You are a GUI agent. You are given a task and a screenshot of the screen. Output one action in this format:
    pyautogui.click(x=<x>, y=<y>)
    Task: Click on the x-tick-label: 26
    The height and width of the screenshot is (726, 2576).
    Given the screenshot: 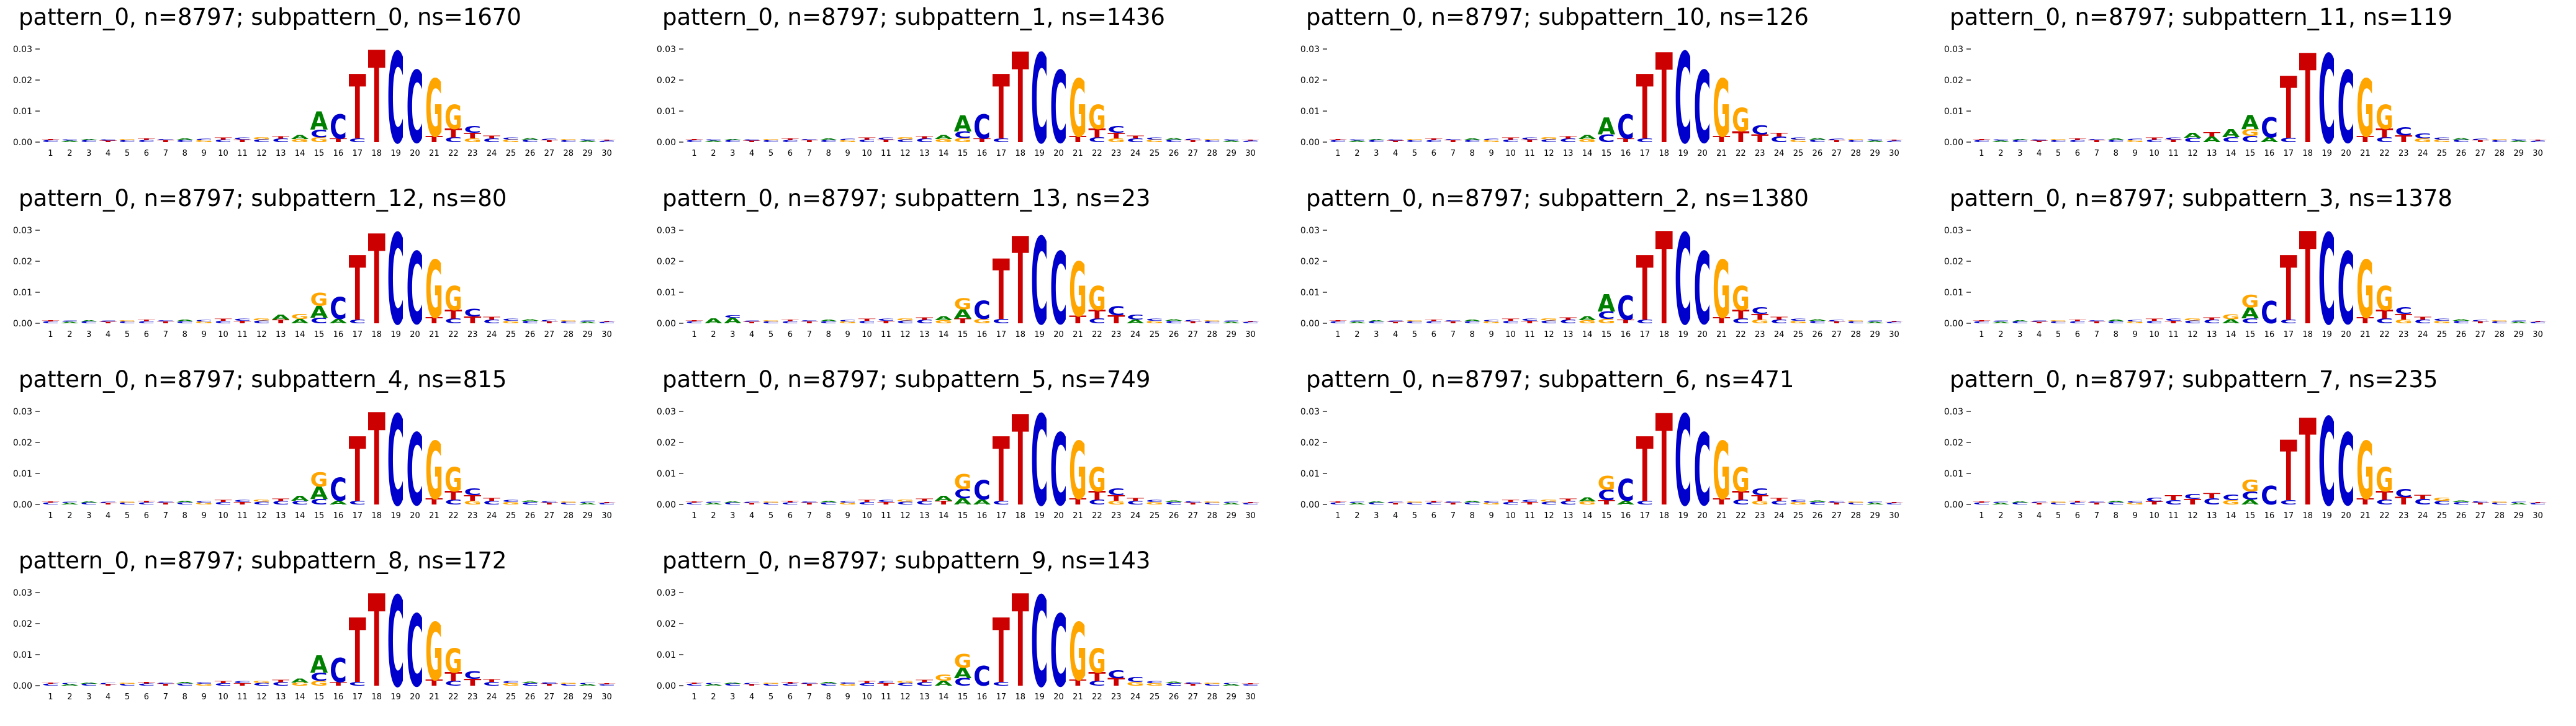 What is the action you would take?
    pyautogui.click(x=2461, y=516)
    